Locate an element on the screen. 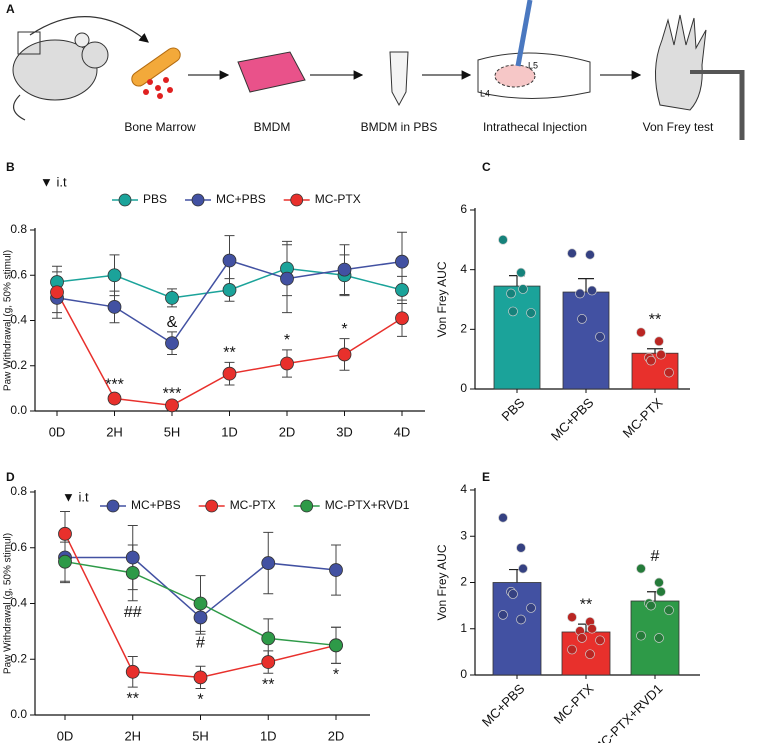 Image resolution: width=760 pixels, height=743 pixels. x-tick-label: 0D is located at coordinates (65, 735).